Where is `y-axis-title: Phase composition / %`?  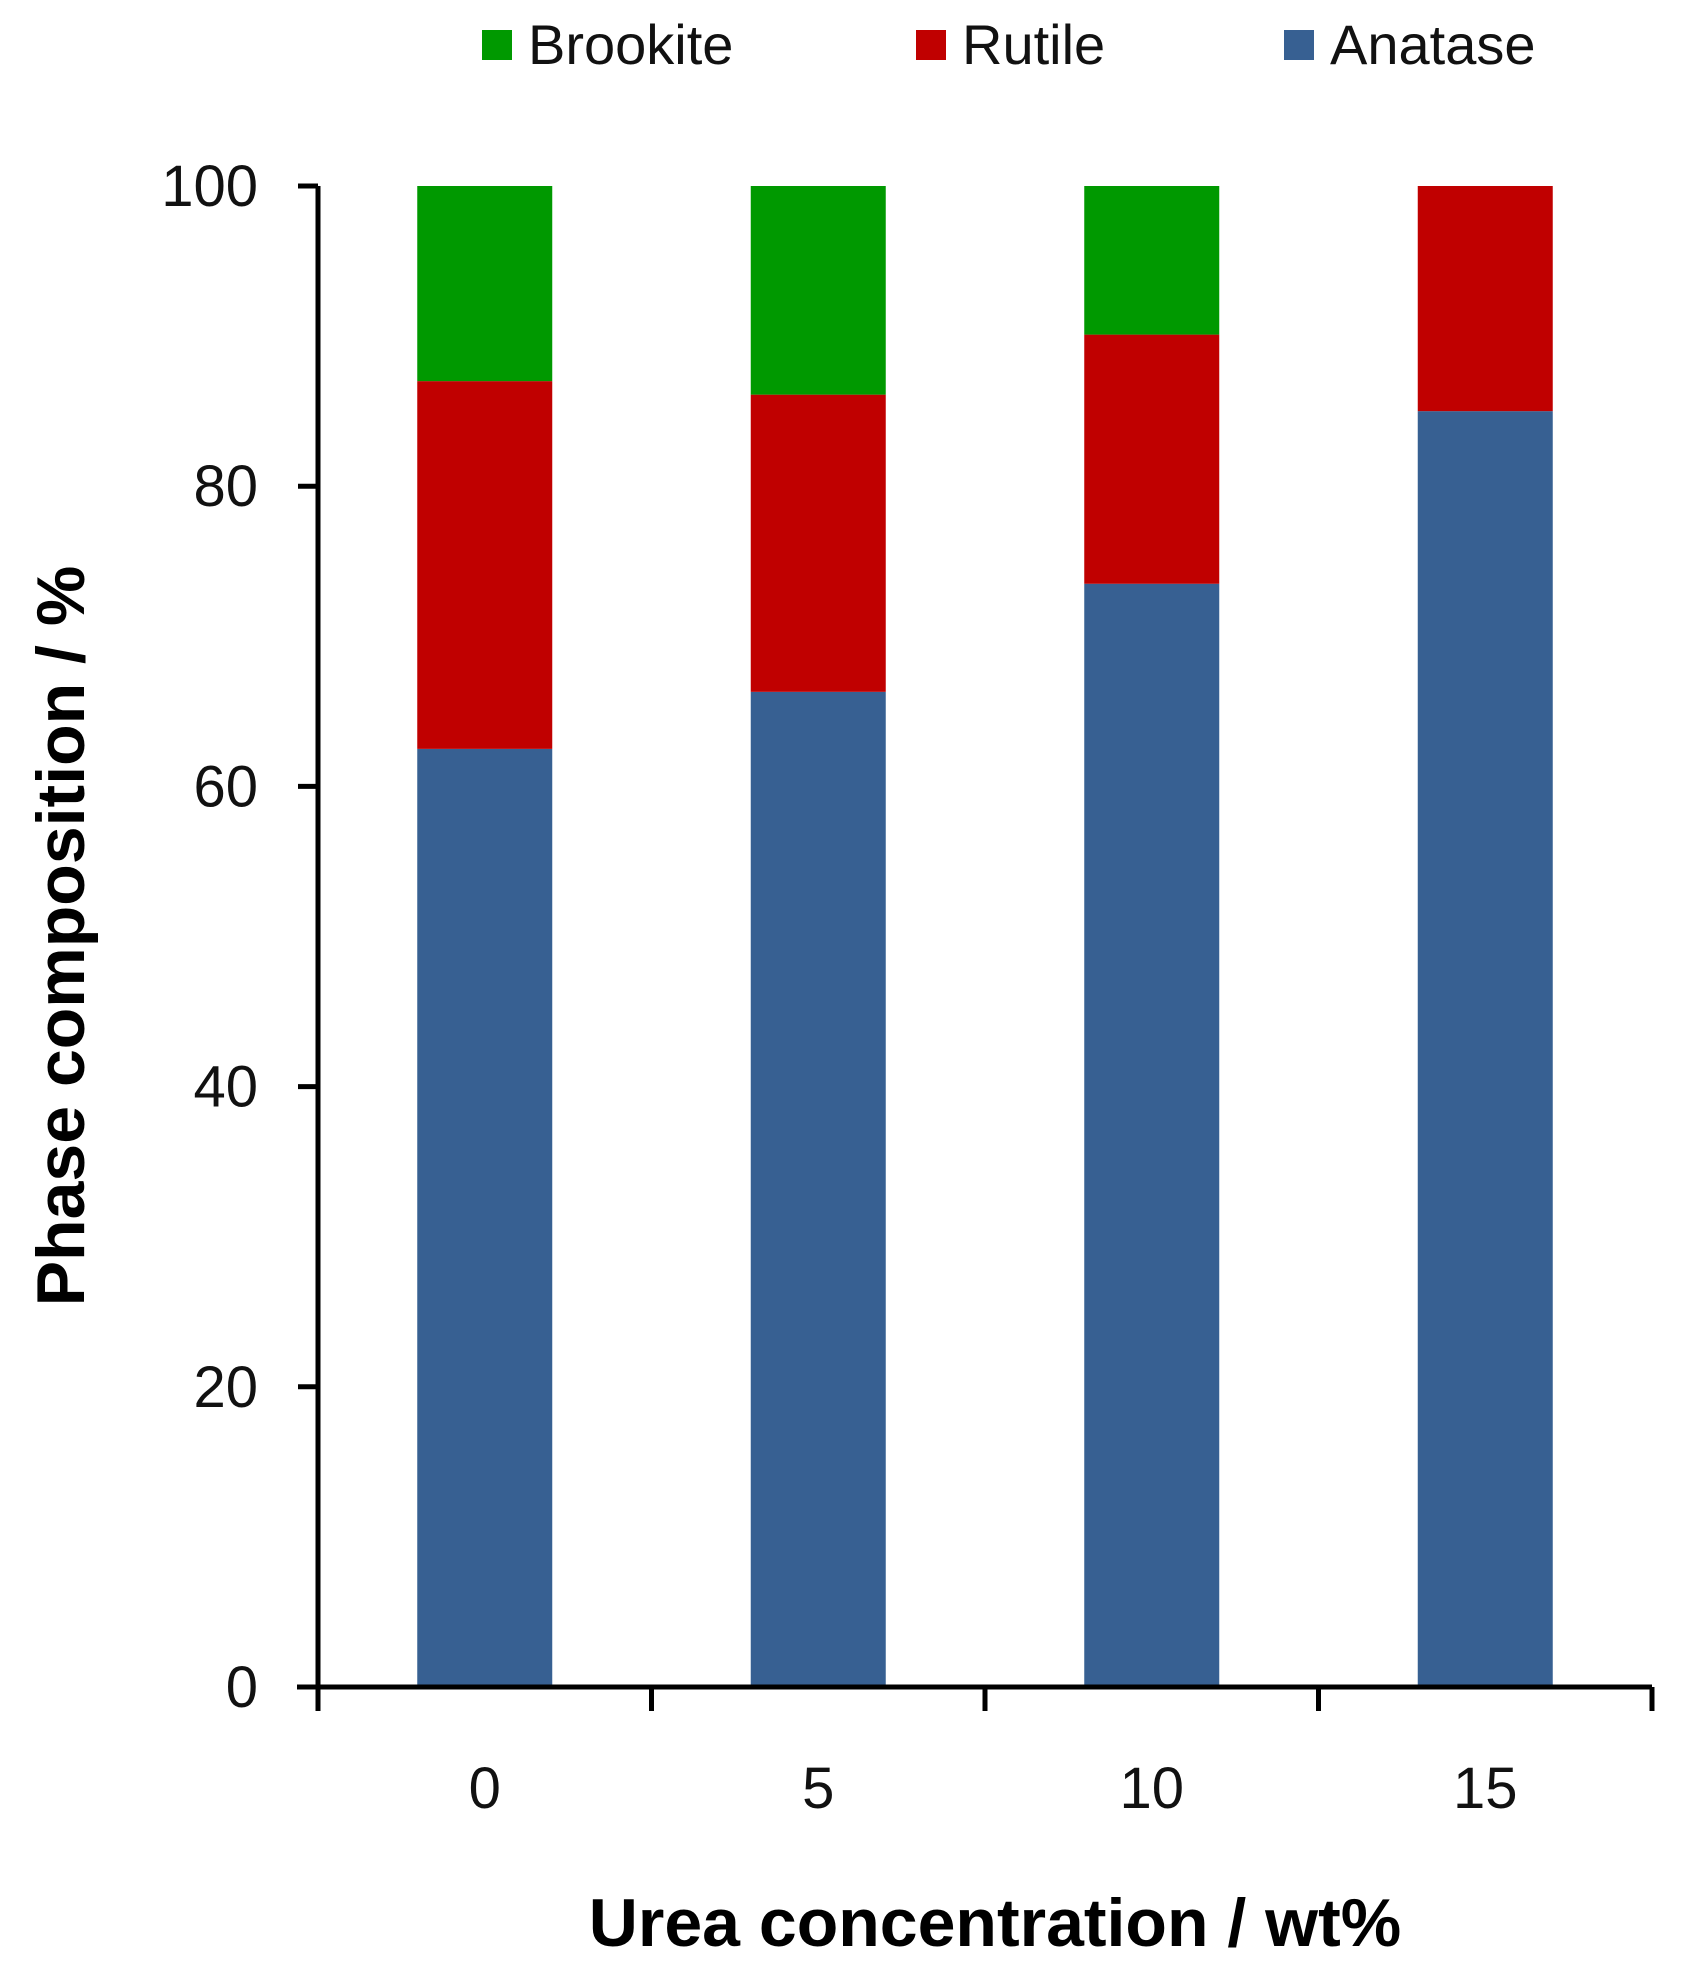
y-axis-title: Phase composition / % is located at coordinates (61, 936).